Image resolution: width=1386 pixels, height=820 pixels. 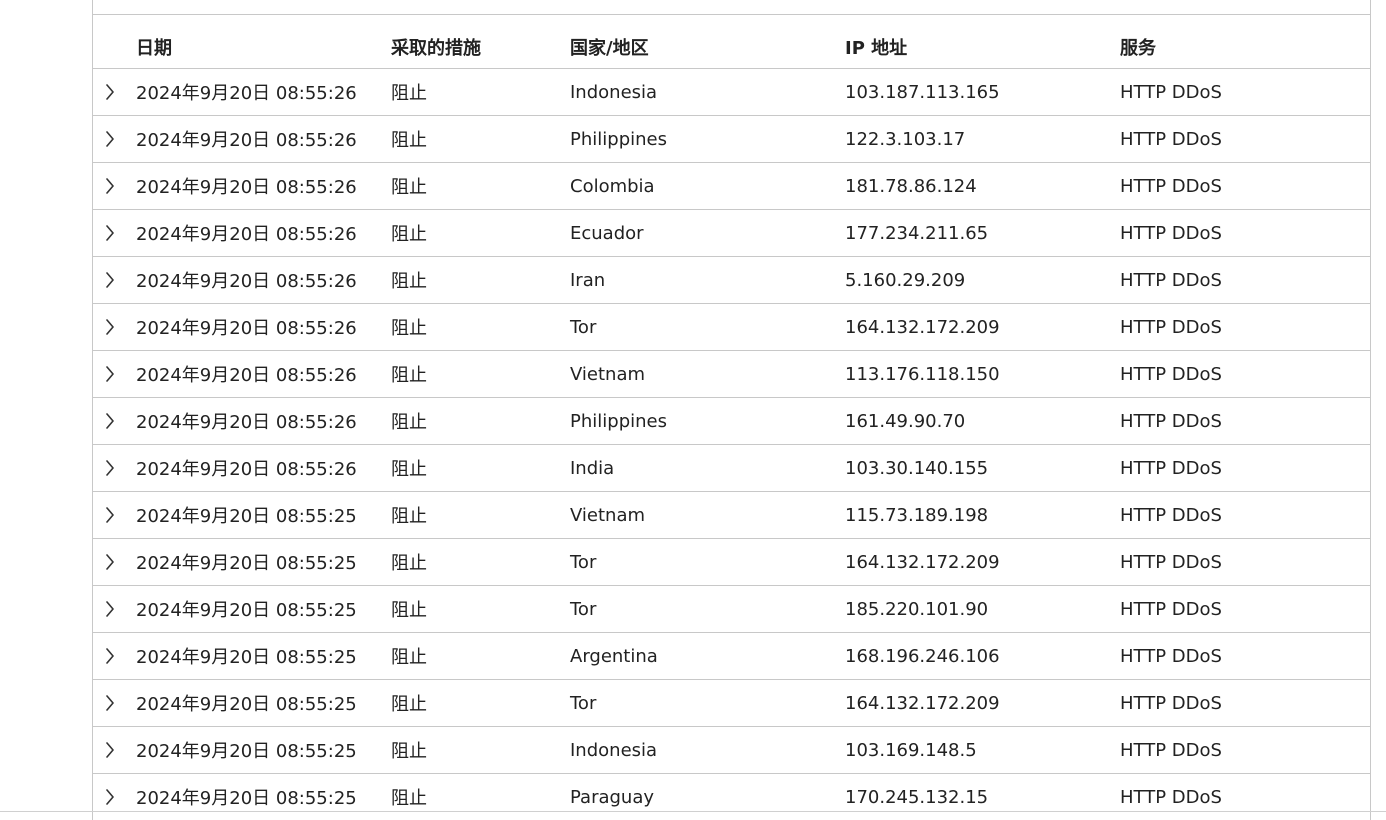 I want to click on cell-ip: 185.220.101.90, so click(x=917, y=609).